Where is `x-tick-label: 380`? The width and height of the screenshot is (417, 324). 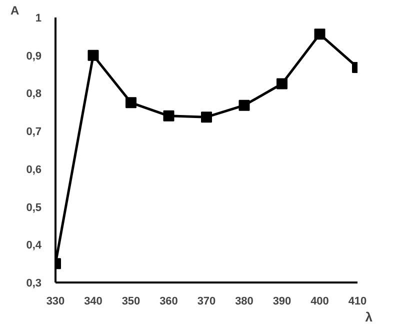
x-tick-label: 380 is located at coordinates (244, 302).